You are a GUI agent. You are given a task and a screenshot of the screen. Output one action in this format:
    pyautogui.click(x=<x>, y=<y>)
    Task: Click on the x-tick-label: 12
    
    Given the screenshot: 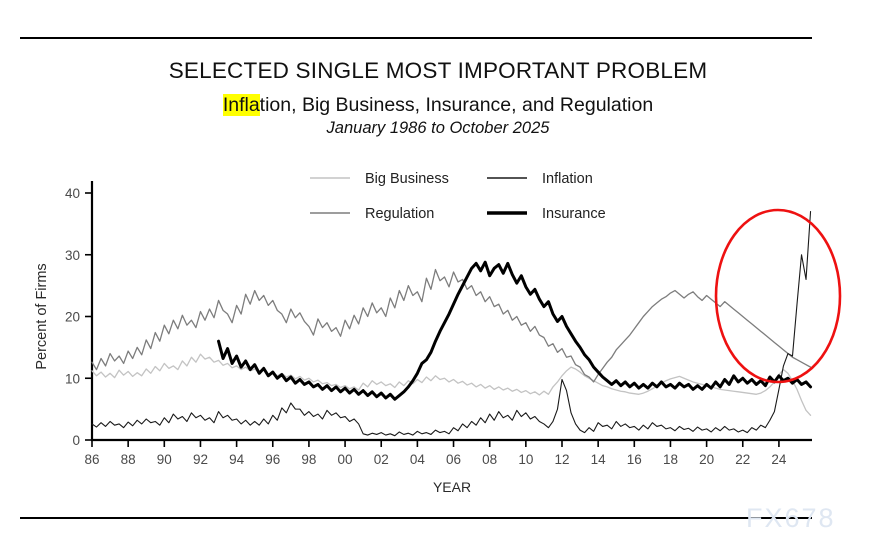 What is the action you would take?
    pyautogui.click(x=561, y=459)
    